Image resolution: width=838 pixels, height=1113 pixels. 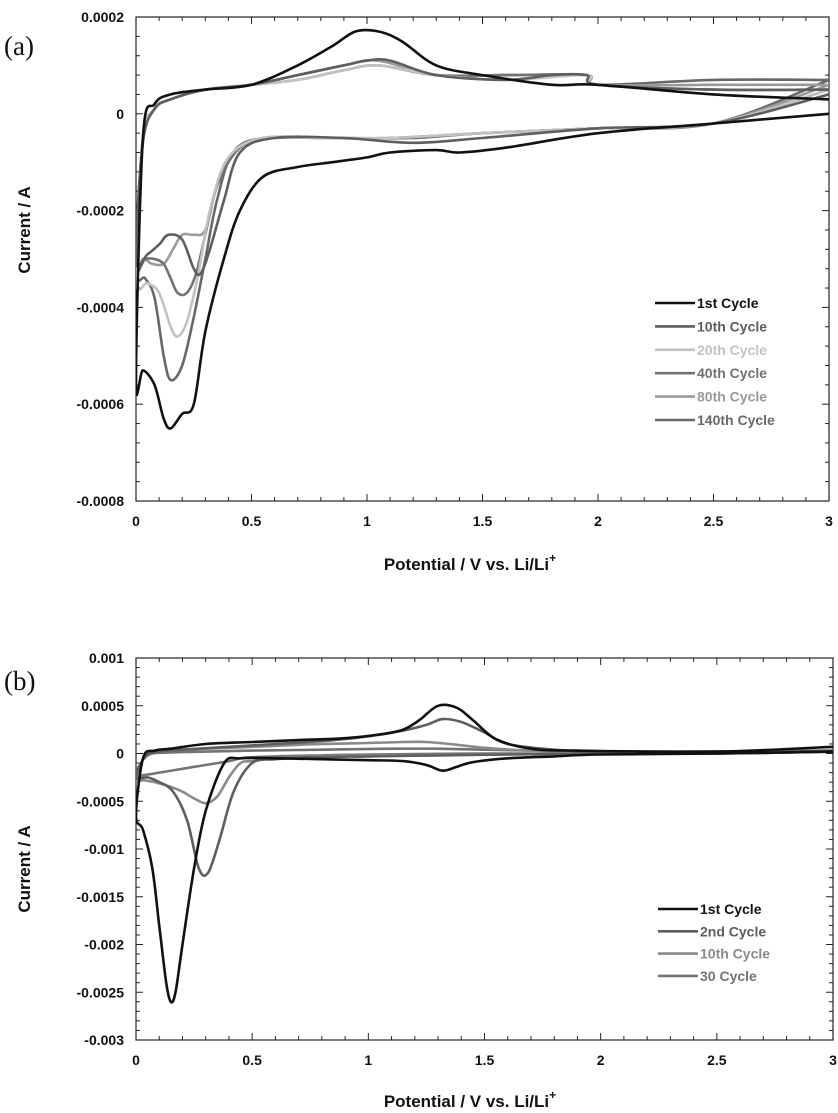 What do you see at coordinates (714, 521) in the screenshot?
I see `panel-a-x-tick-label: 2.5` at bounding box center [714, 521].